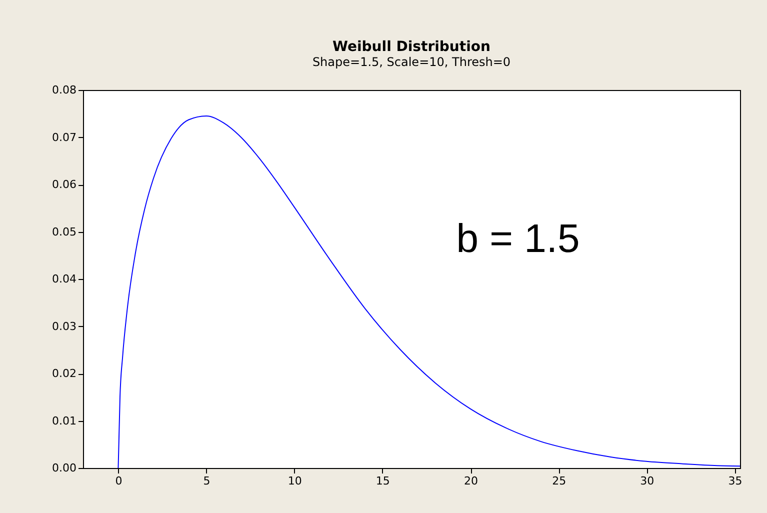 This screenshot has height=513, width=767. Describe the element at coordinates (206, 481) in the screenshot. I see `x-tick-label: 5` at that location.